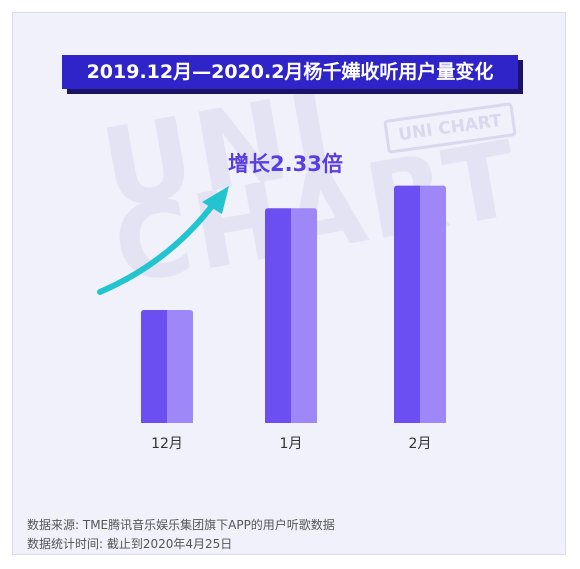 The height and width of the screenshot is (569, 580). I want to click on growth-arrow-head, so click(215, 200).